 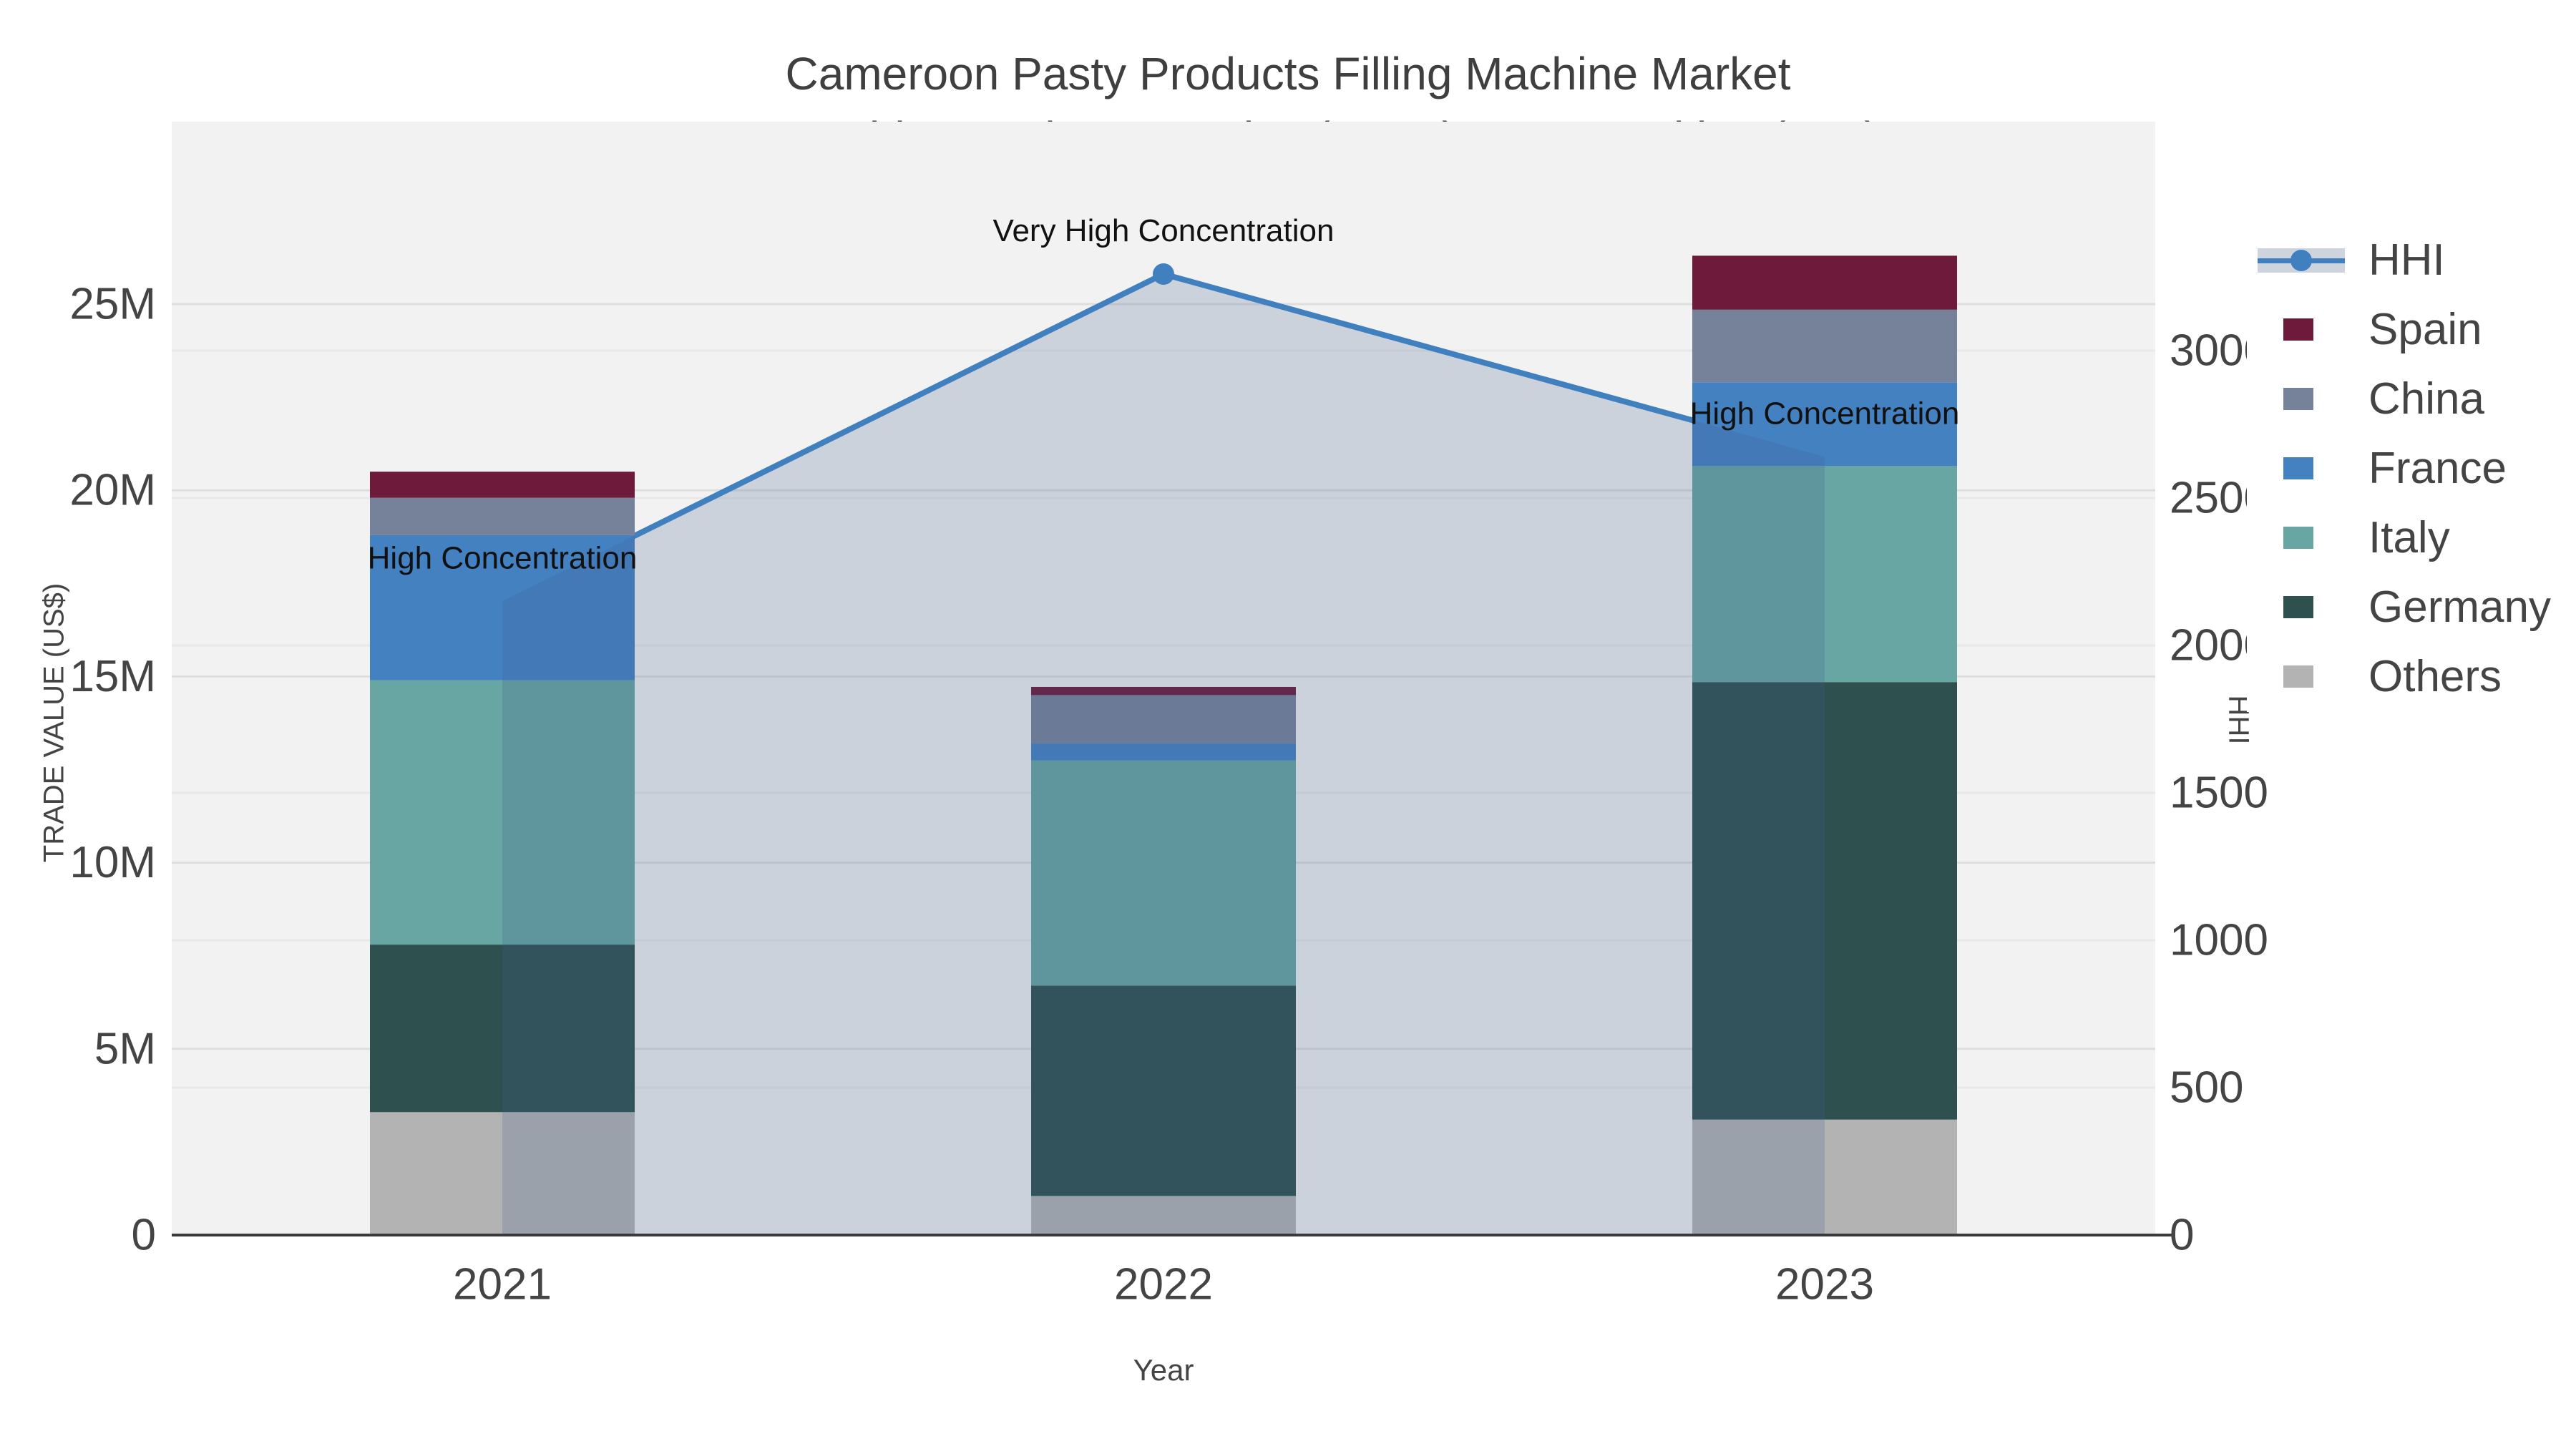 What do you see at coordinates (112, 862) in the screenshot?
I see `left-tick-label: 10M` at bounding box center [112, 862].